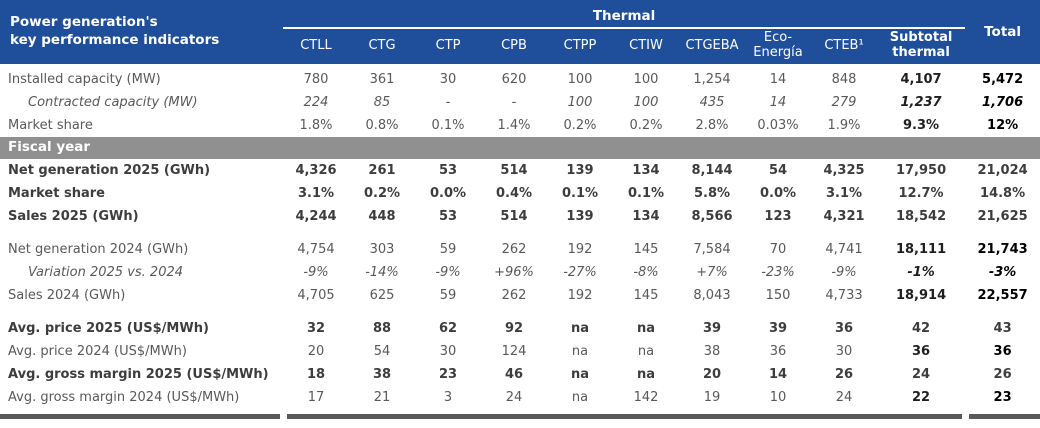  Describe the element at coordinates (514, 295) in the screenshot. I see `cell: 262` at that location.